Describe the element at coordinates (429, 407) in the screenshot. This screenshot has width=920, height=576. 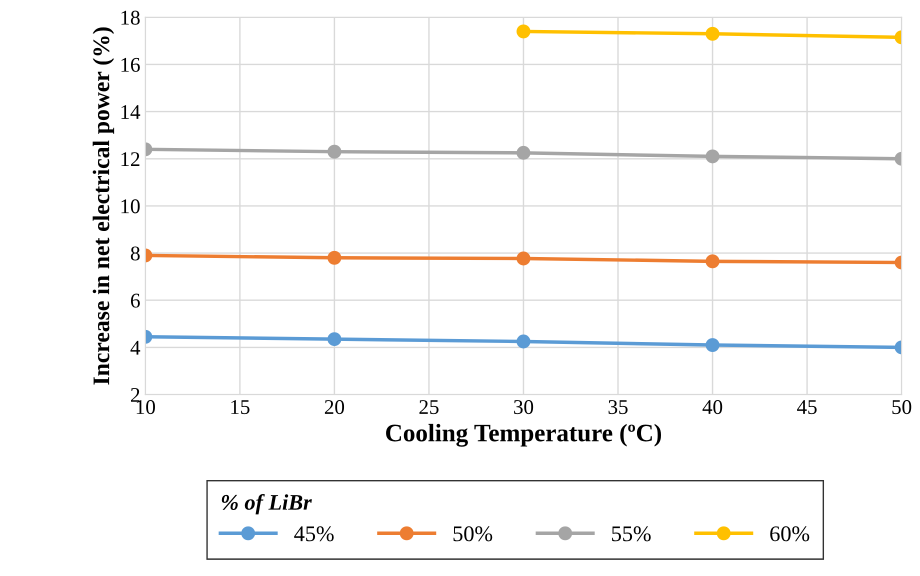
I see `x-tick-label: 25` at that location.